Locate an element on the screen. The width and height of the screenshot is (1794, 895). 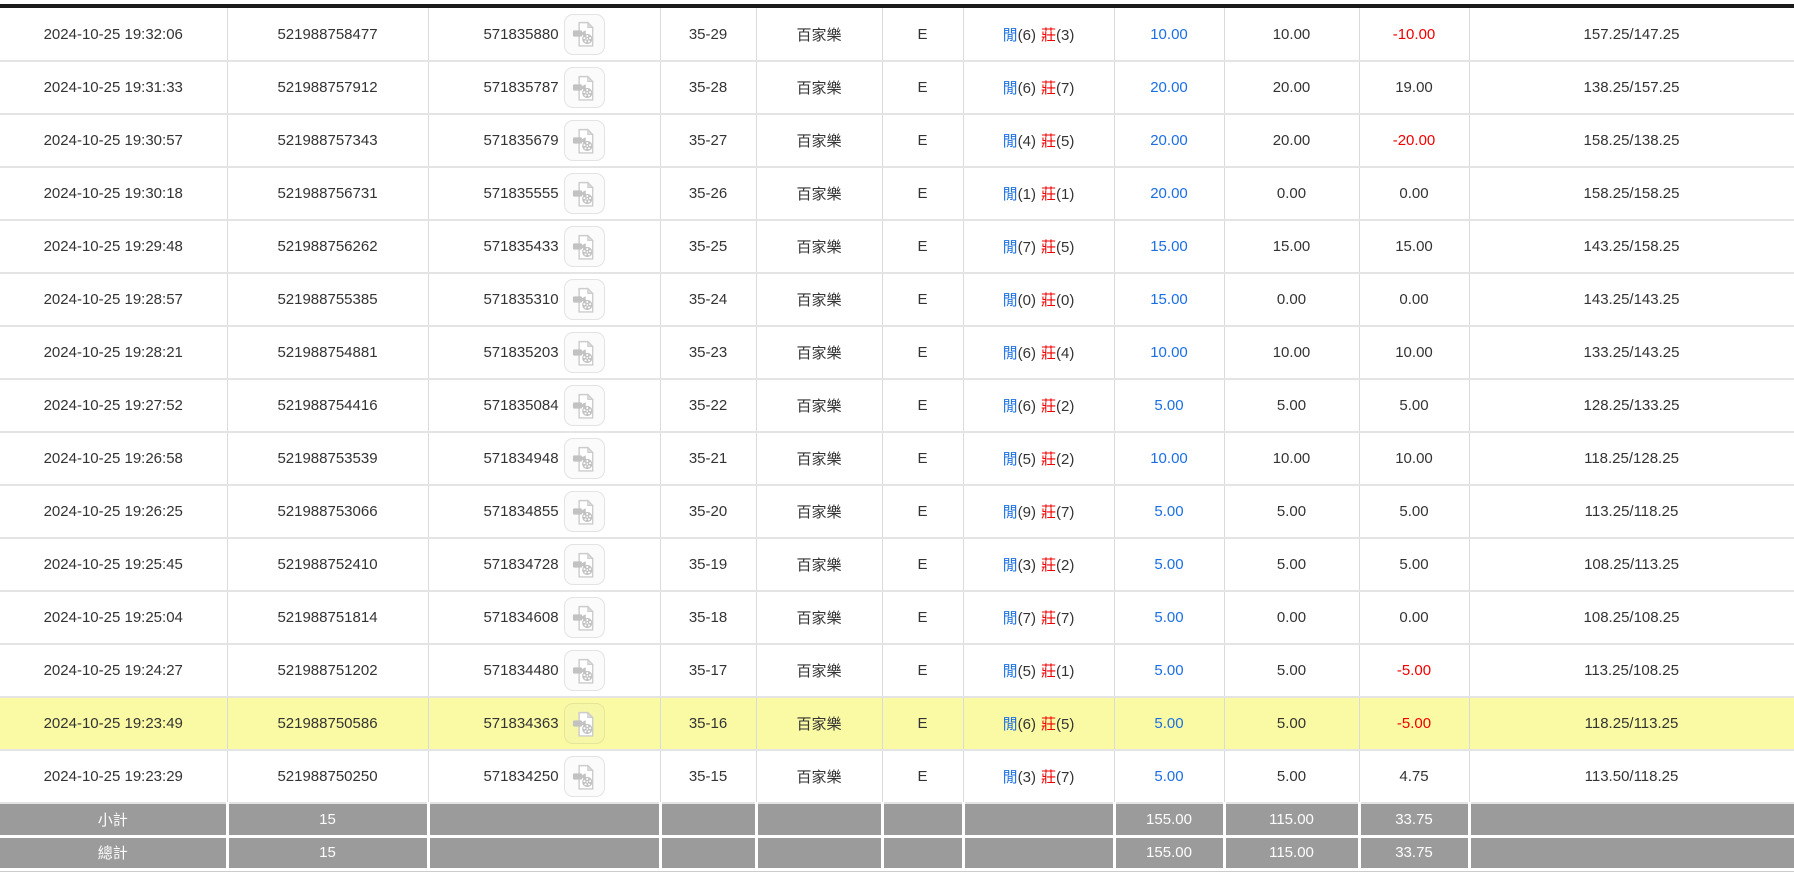
cell-balance: 118.25/113.25 is located at coordinates (1631, 724).